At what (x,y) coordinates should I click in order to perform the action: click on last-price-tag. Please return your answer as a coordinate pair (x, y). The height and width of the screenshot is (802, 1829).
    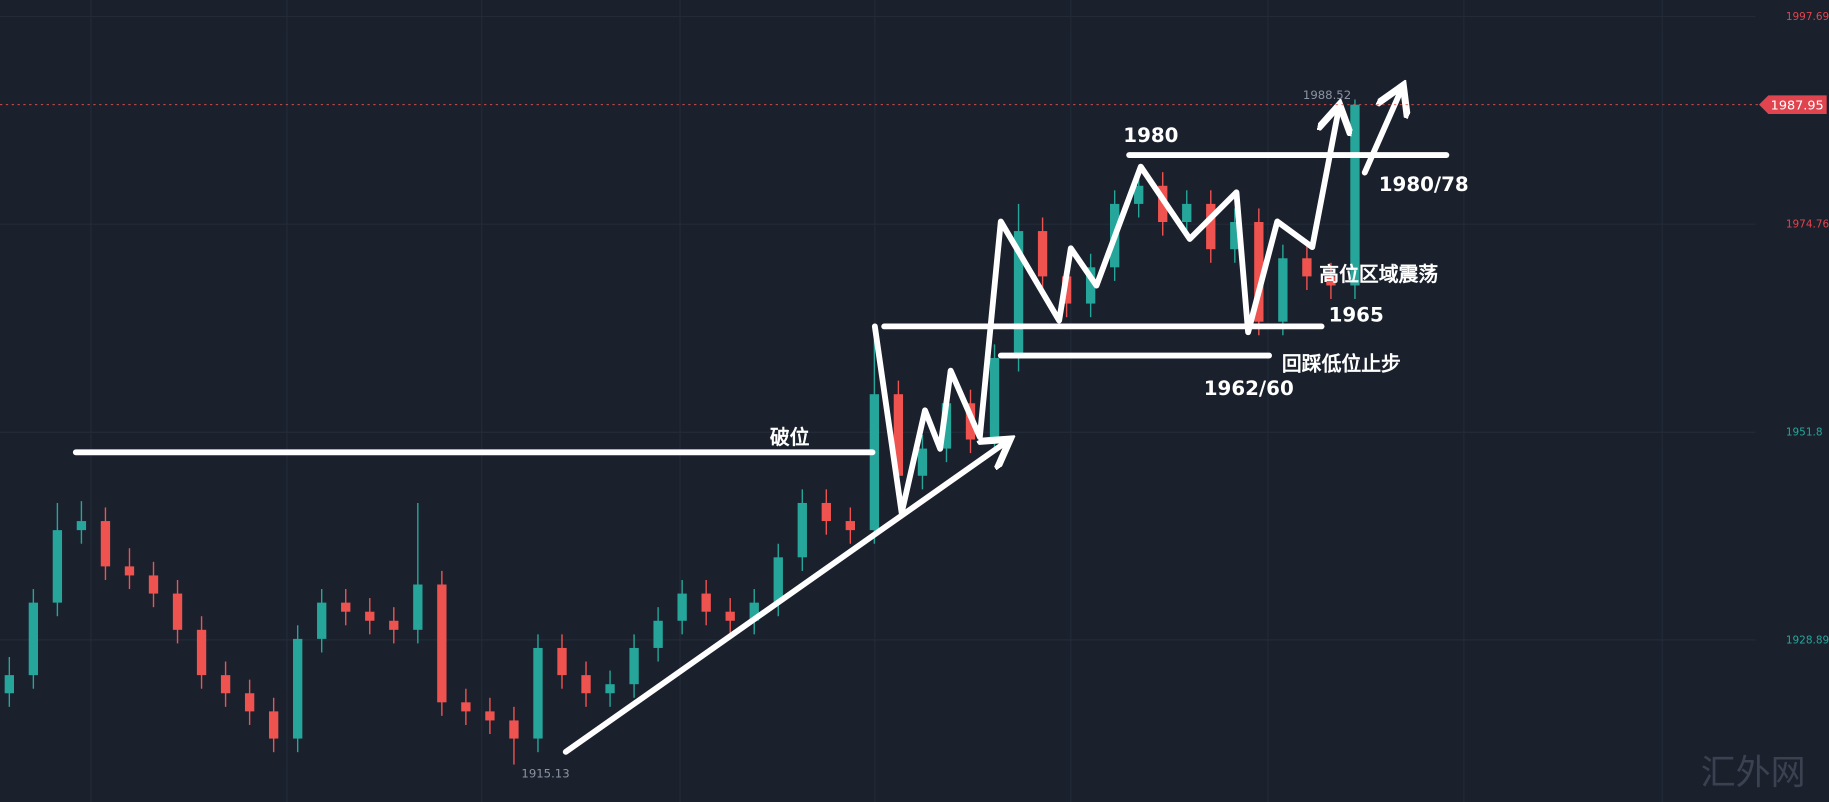
    Looking at the image, I should click on (1793, 104).